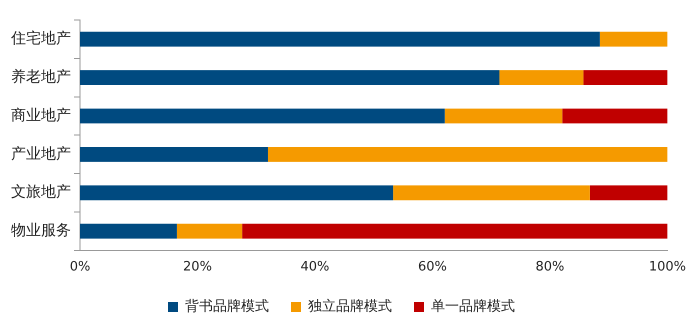 This screenshot has height=332, width=697. Describe the element at coordinates (227, 306) in the screenshot. I see `legend-label: 背书品牌模式` at that location.